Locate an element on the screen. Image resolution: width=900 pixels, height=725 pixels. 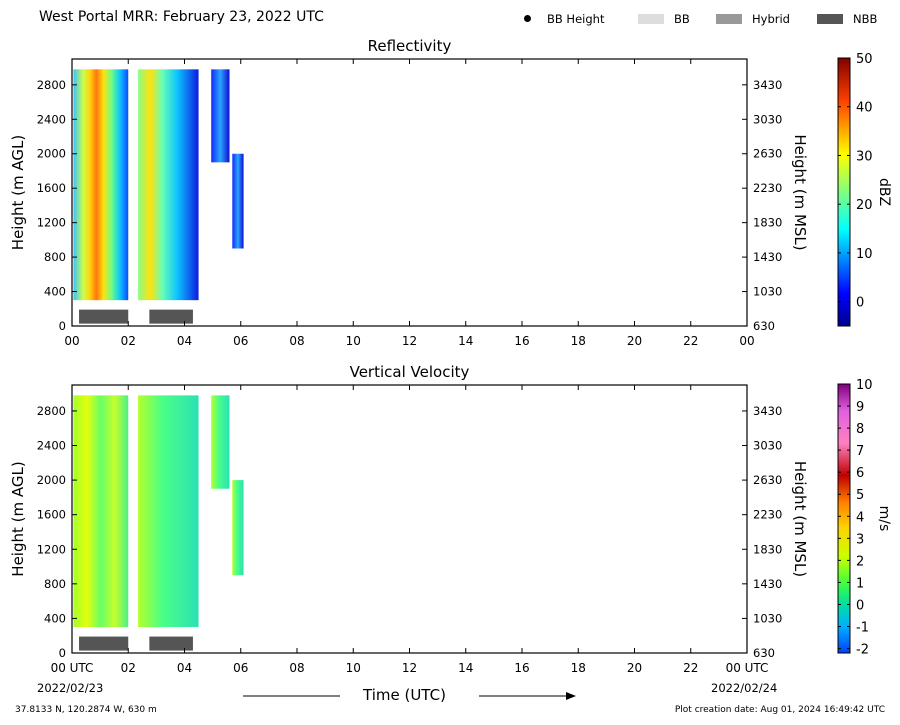
time-arrow-head is located at coordinates (571, 696).